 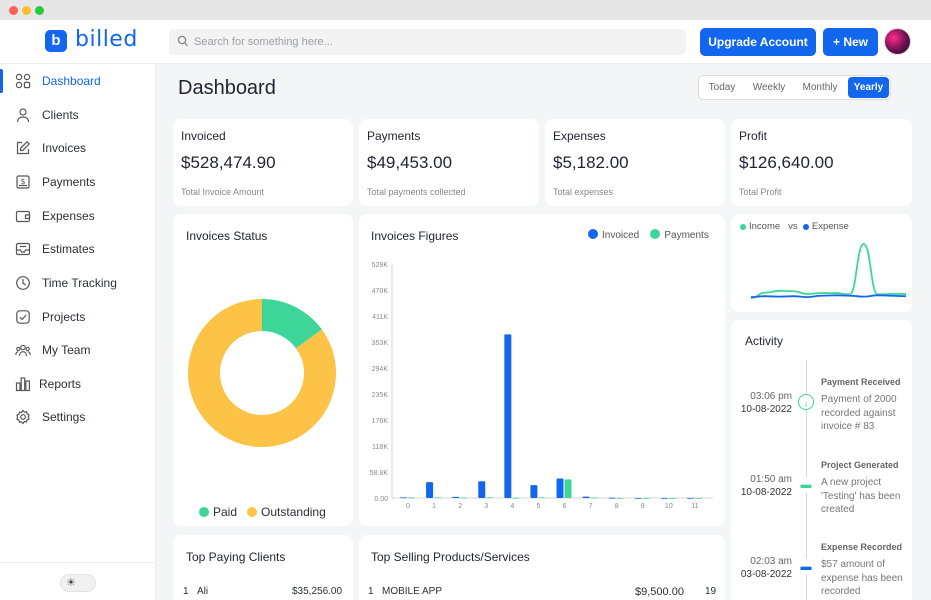 What do you see at coordinates (794, 87) in the screenshot?
I see `date-range-selector: Today Weekly Monthly Yearly` at bounding box center [794, 87].